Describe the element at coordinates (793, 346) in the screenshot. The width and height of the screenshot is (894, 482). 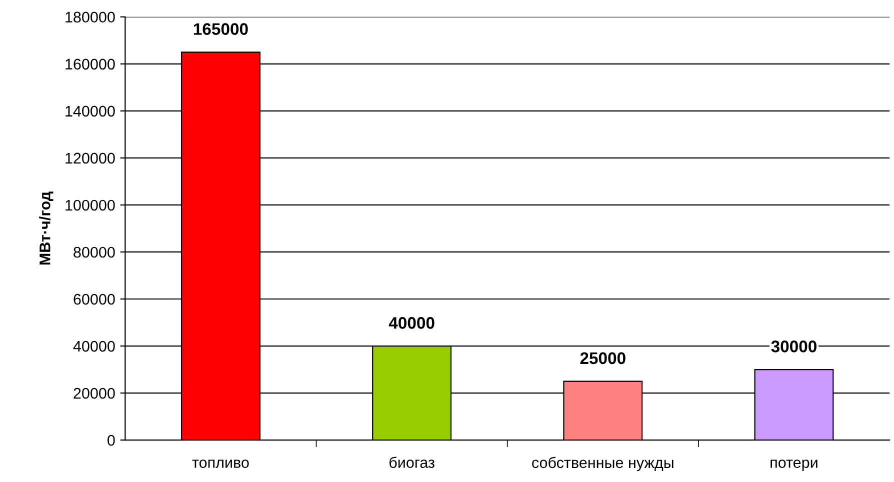
I see `data-label: 30000` at that location.